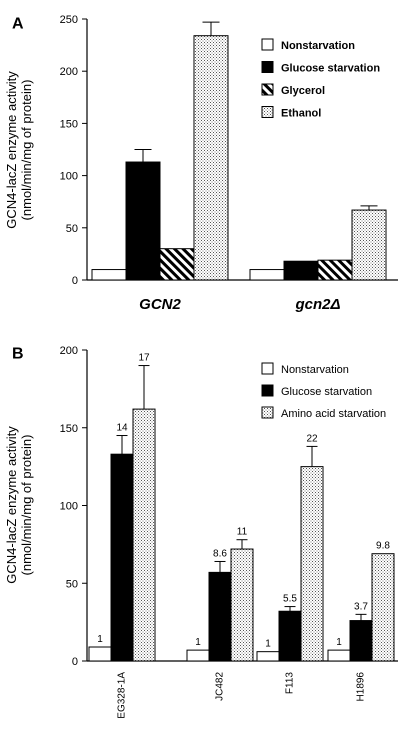 The width and height of the screenshot is (400, 730). I want to click on category-label: F113, so click(290, 683).